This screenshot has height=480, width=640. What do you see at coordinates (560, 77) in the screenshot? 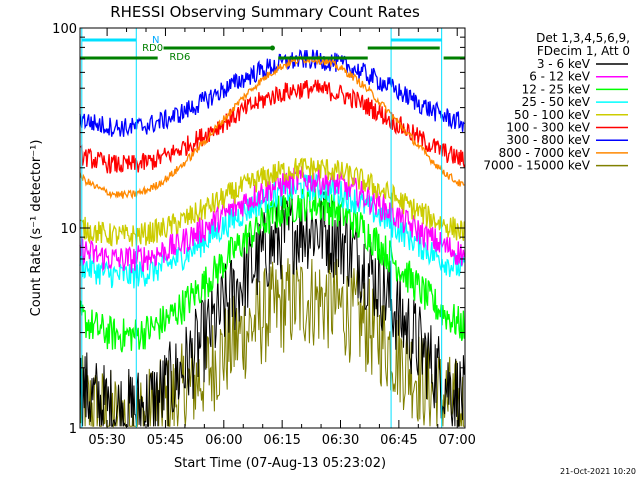
I see `legend-item-label: 6 - 12 keV` at bounding box center [560, 77].